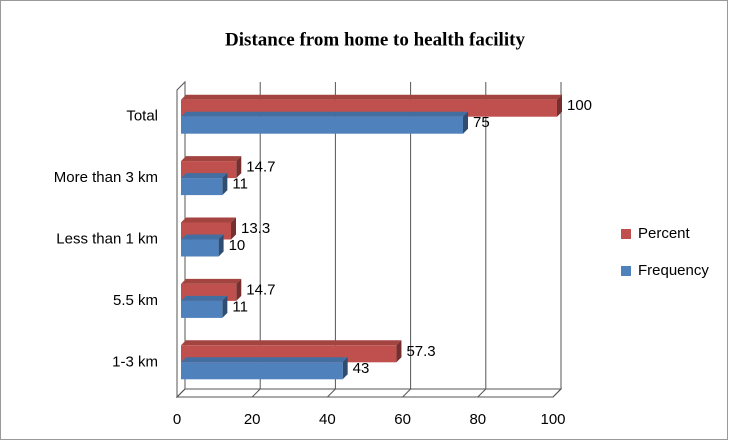 The image size is (729, 441). Describe the element at coordinates (375, 39) in the screenshot. I see `chart-title: Distance from home to health facility` at that location.